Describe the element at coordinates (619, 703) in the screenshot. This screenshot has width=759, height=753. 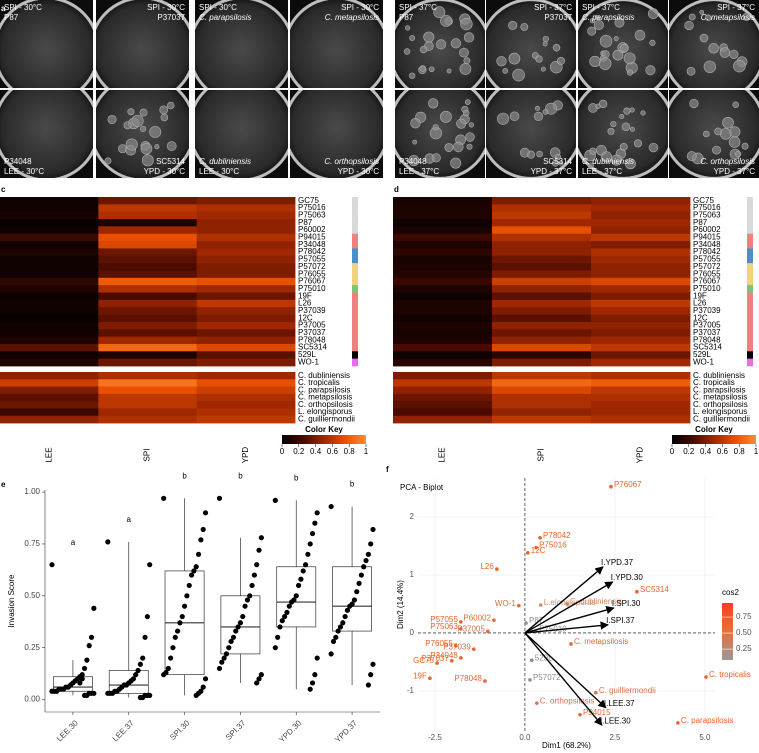
I see `arrow-label: I.LEE.37` at that location.